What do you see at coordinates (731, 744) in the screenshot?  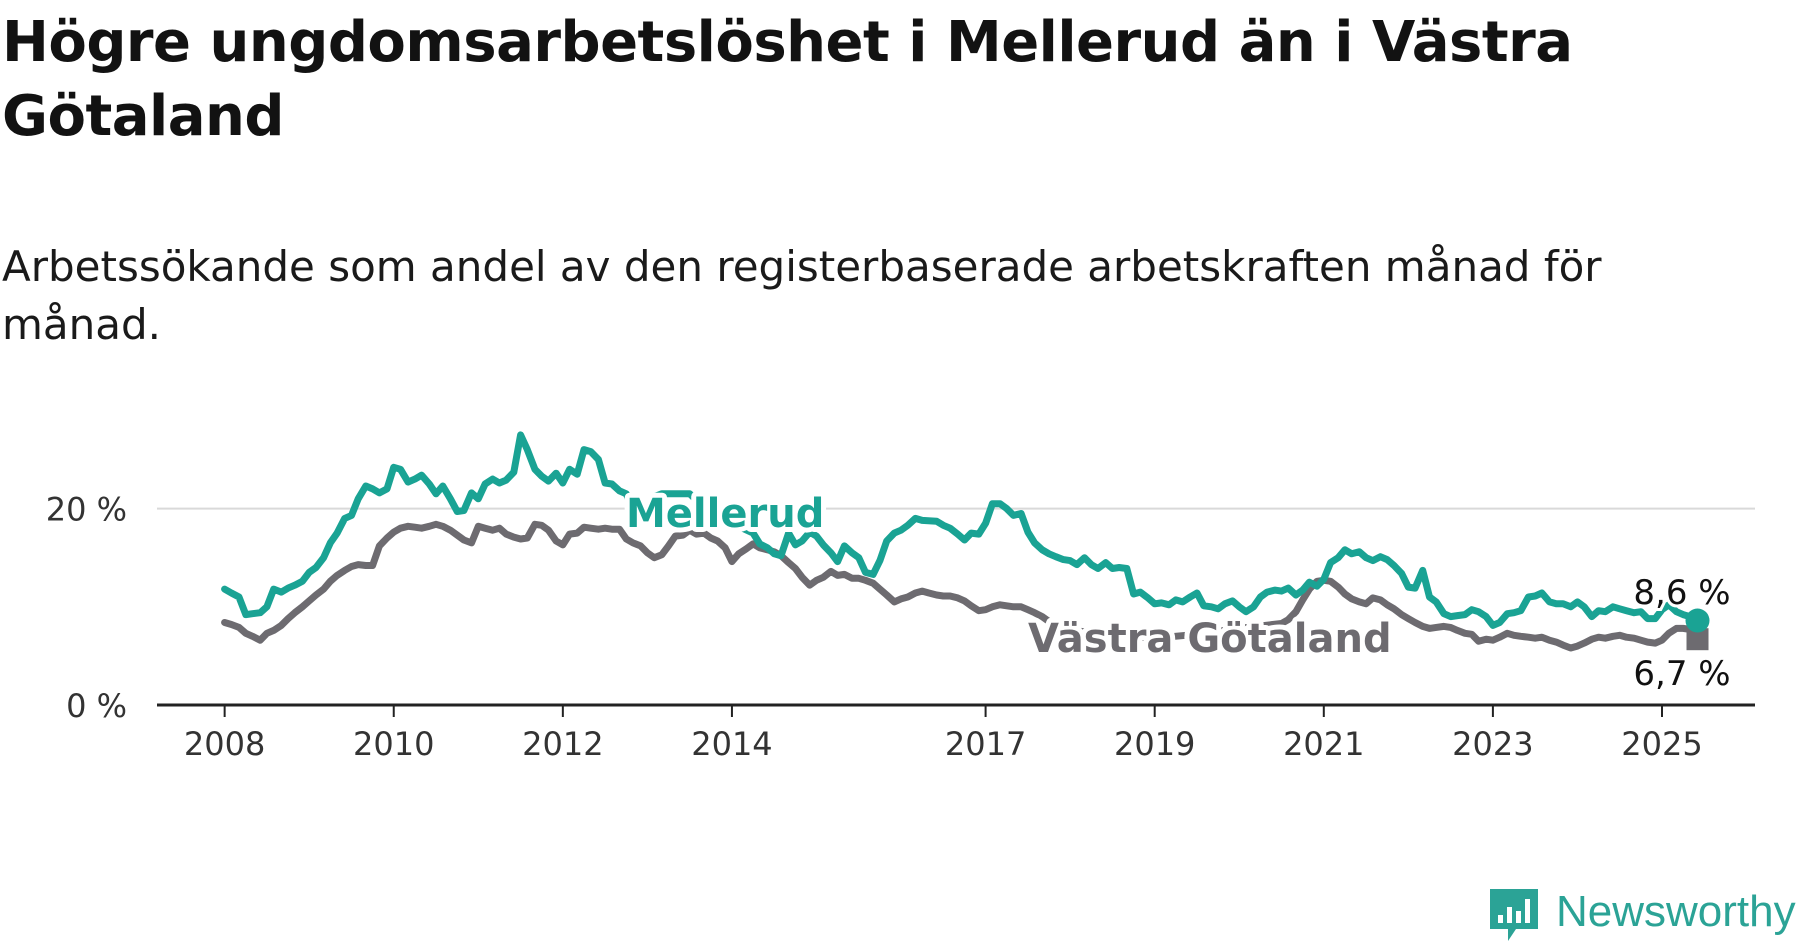 I see `x-tick-label: 2014` at bounding box center [731, 744].